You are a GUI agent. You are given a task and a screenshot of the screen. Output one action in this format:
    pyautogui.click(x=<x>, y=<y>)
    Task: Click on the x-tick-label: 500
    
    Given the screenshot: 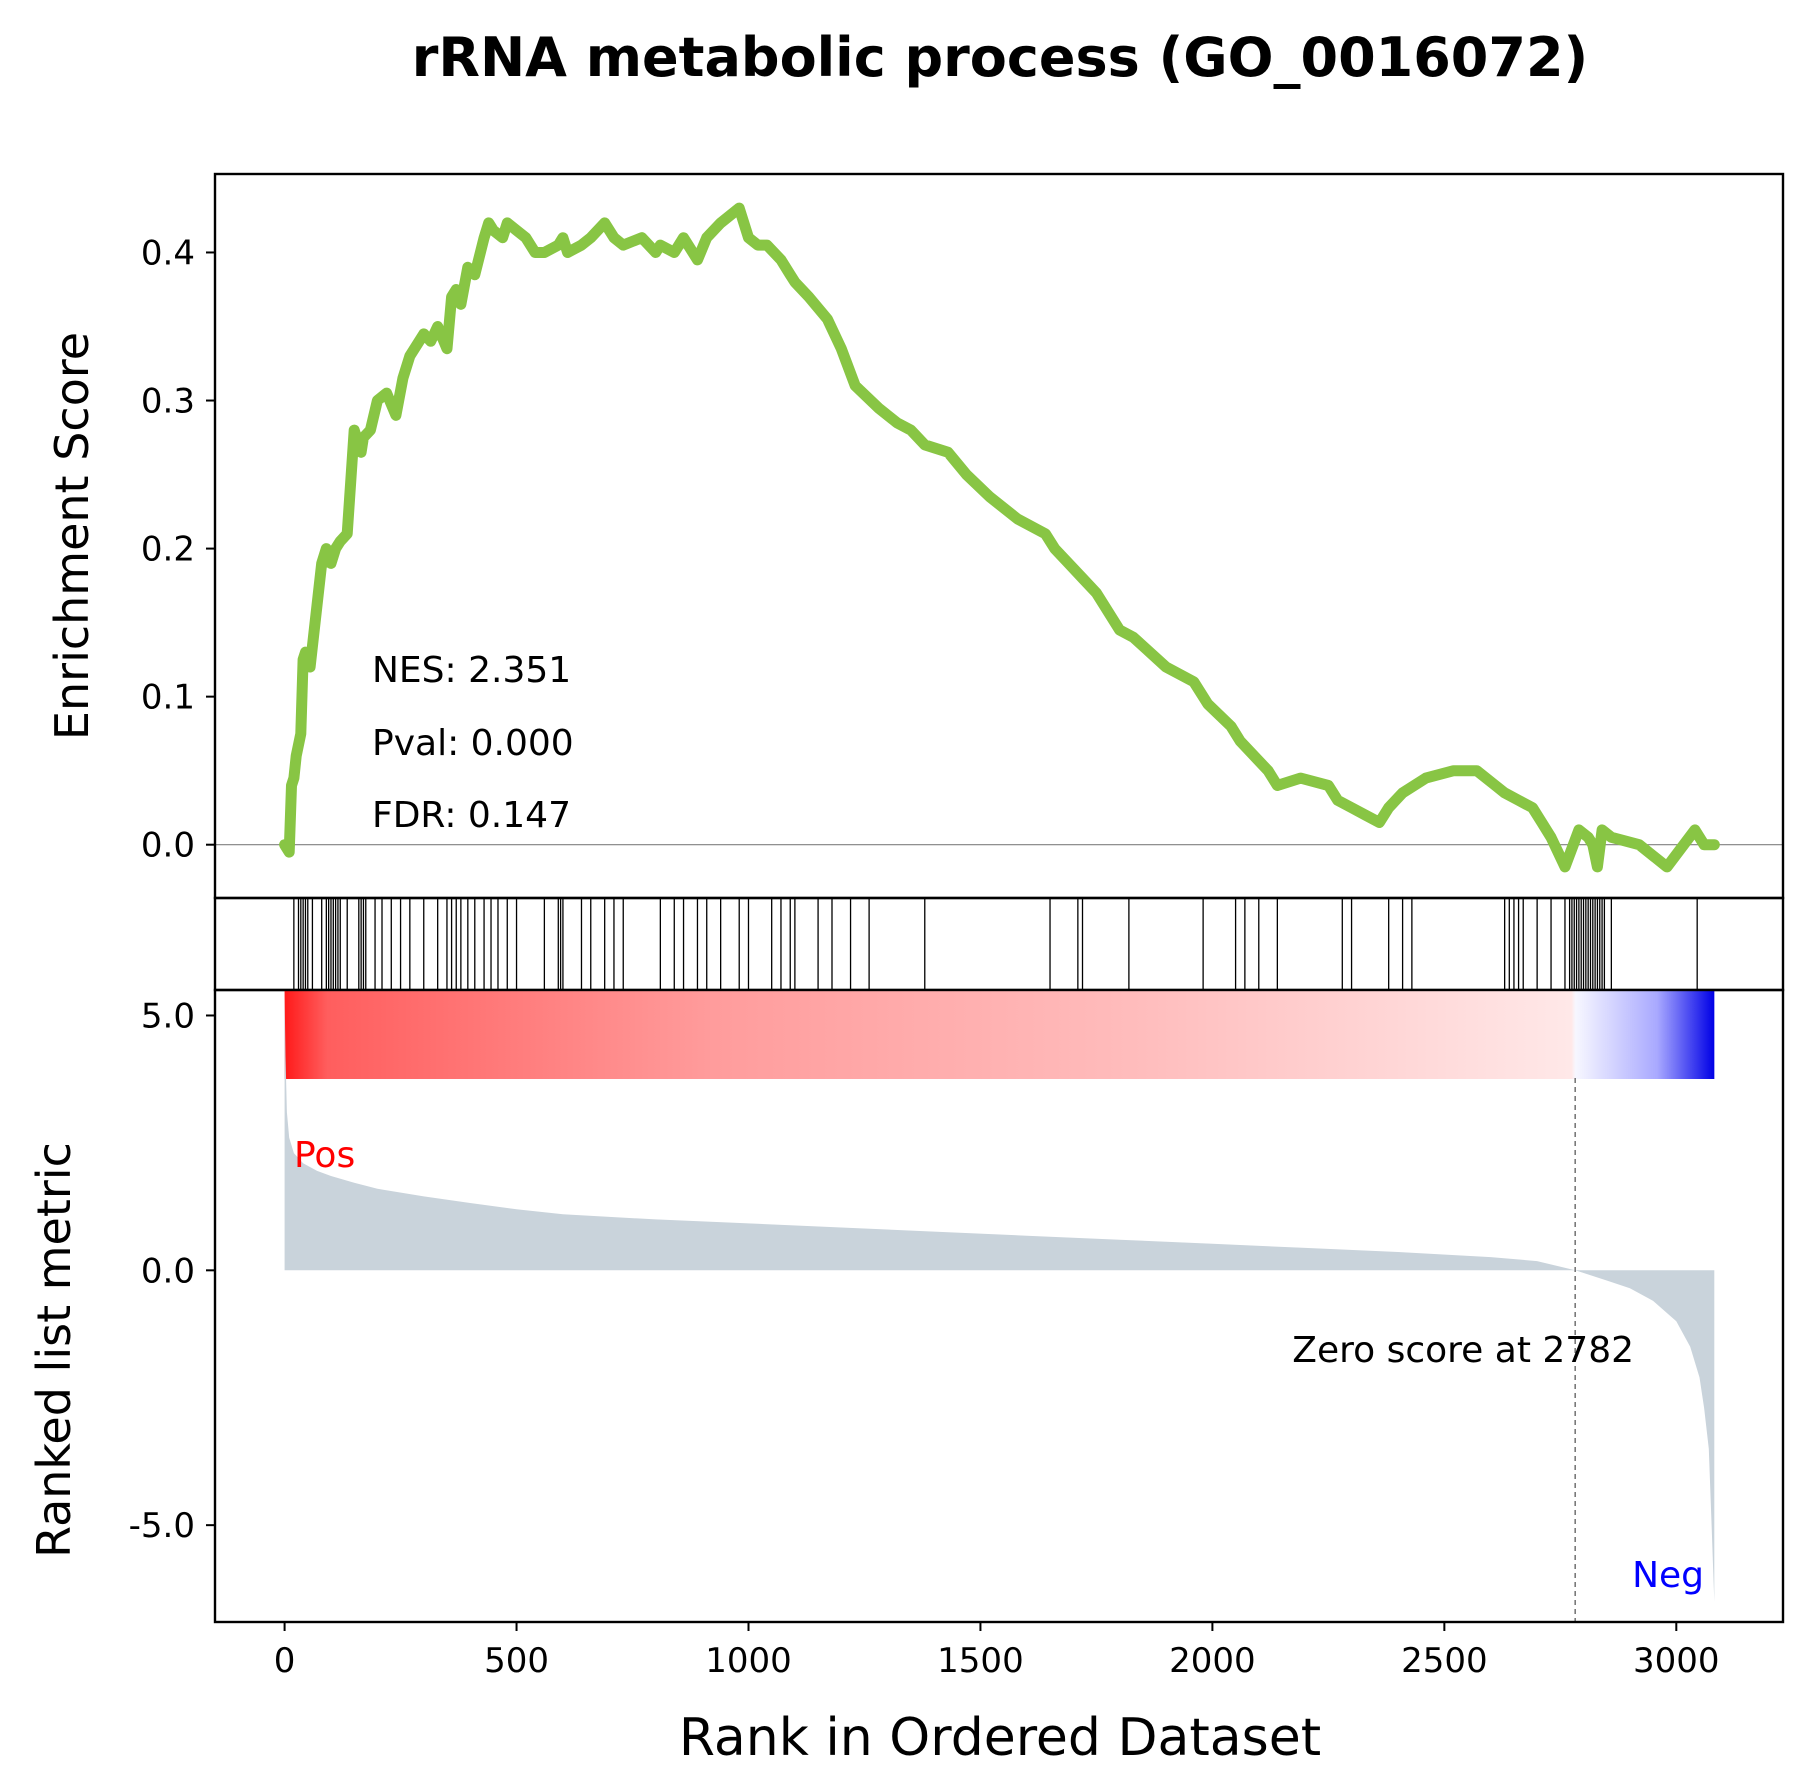 What is the action you would take?
    pyautogui.click(x=516, y=1661)
    